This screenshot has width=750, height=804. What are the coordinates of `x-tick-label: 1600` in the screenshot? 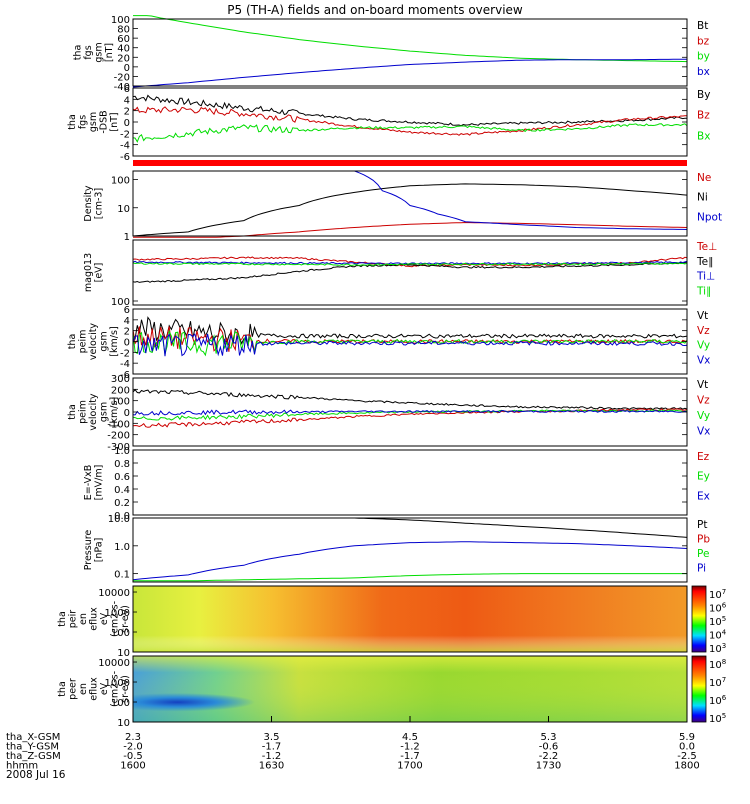 It's located at (132, 766).